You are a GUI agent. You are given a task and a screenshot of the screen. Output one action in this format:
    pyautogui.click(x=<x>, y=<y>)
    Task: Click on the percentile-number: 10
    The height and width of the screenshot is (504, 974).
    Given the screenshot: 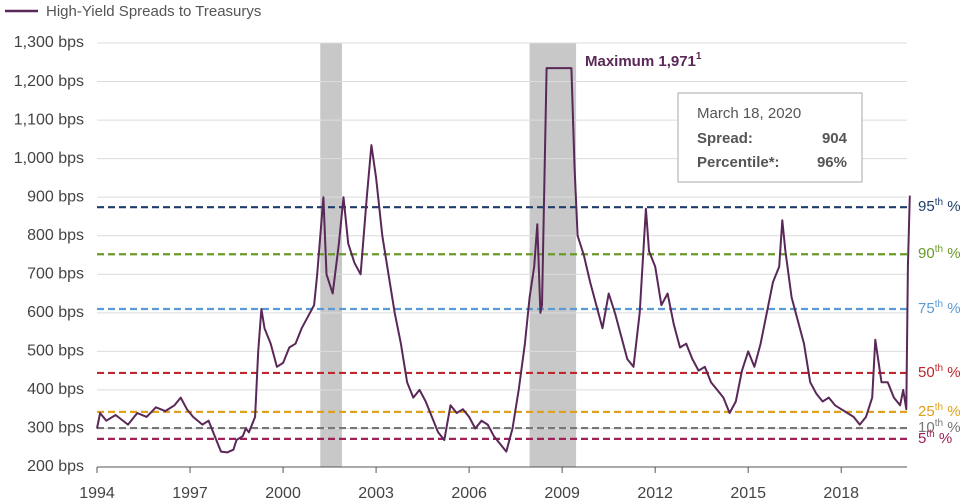 What is the action you would take?
    pyautogui.click(x=926, y=427)
    